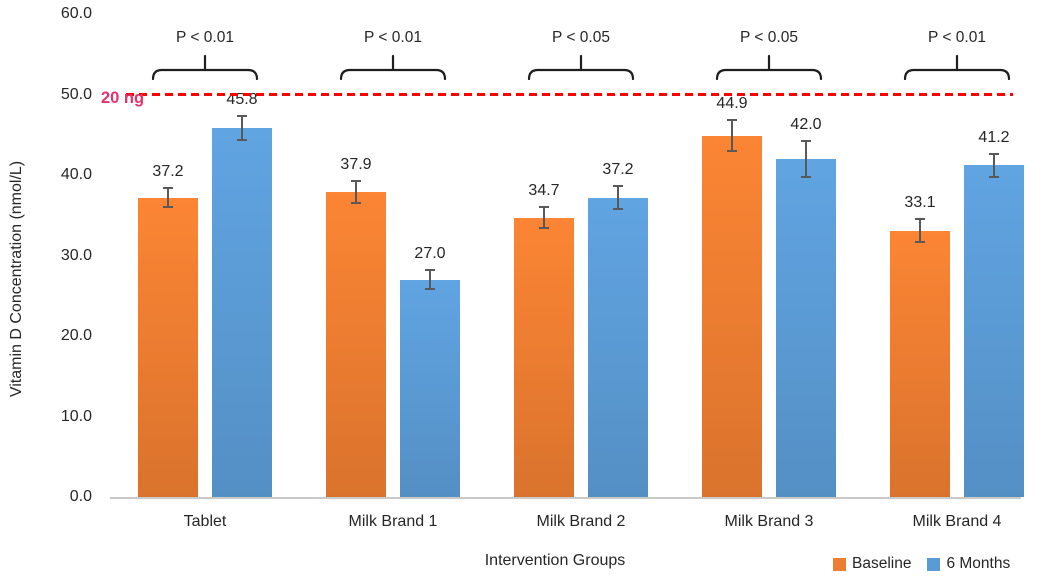 The image size is (1049, 582). I want to click on y-tick-label: 10.0, so click(76, 416).